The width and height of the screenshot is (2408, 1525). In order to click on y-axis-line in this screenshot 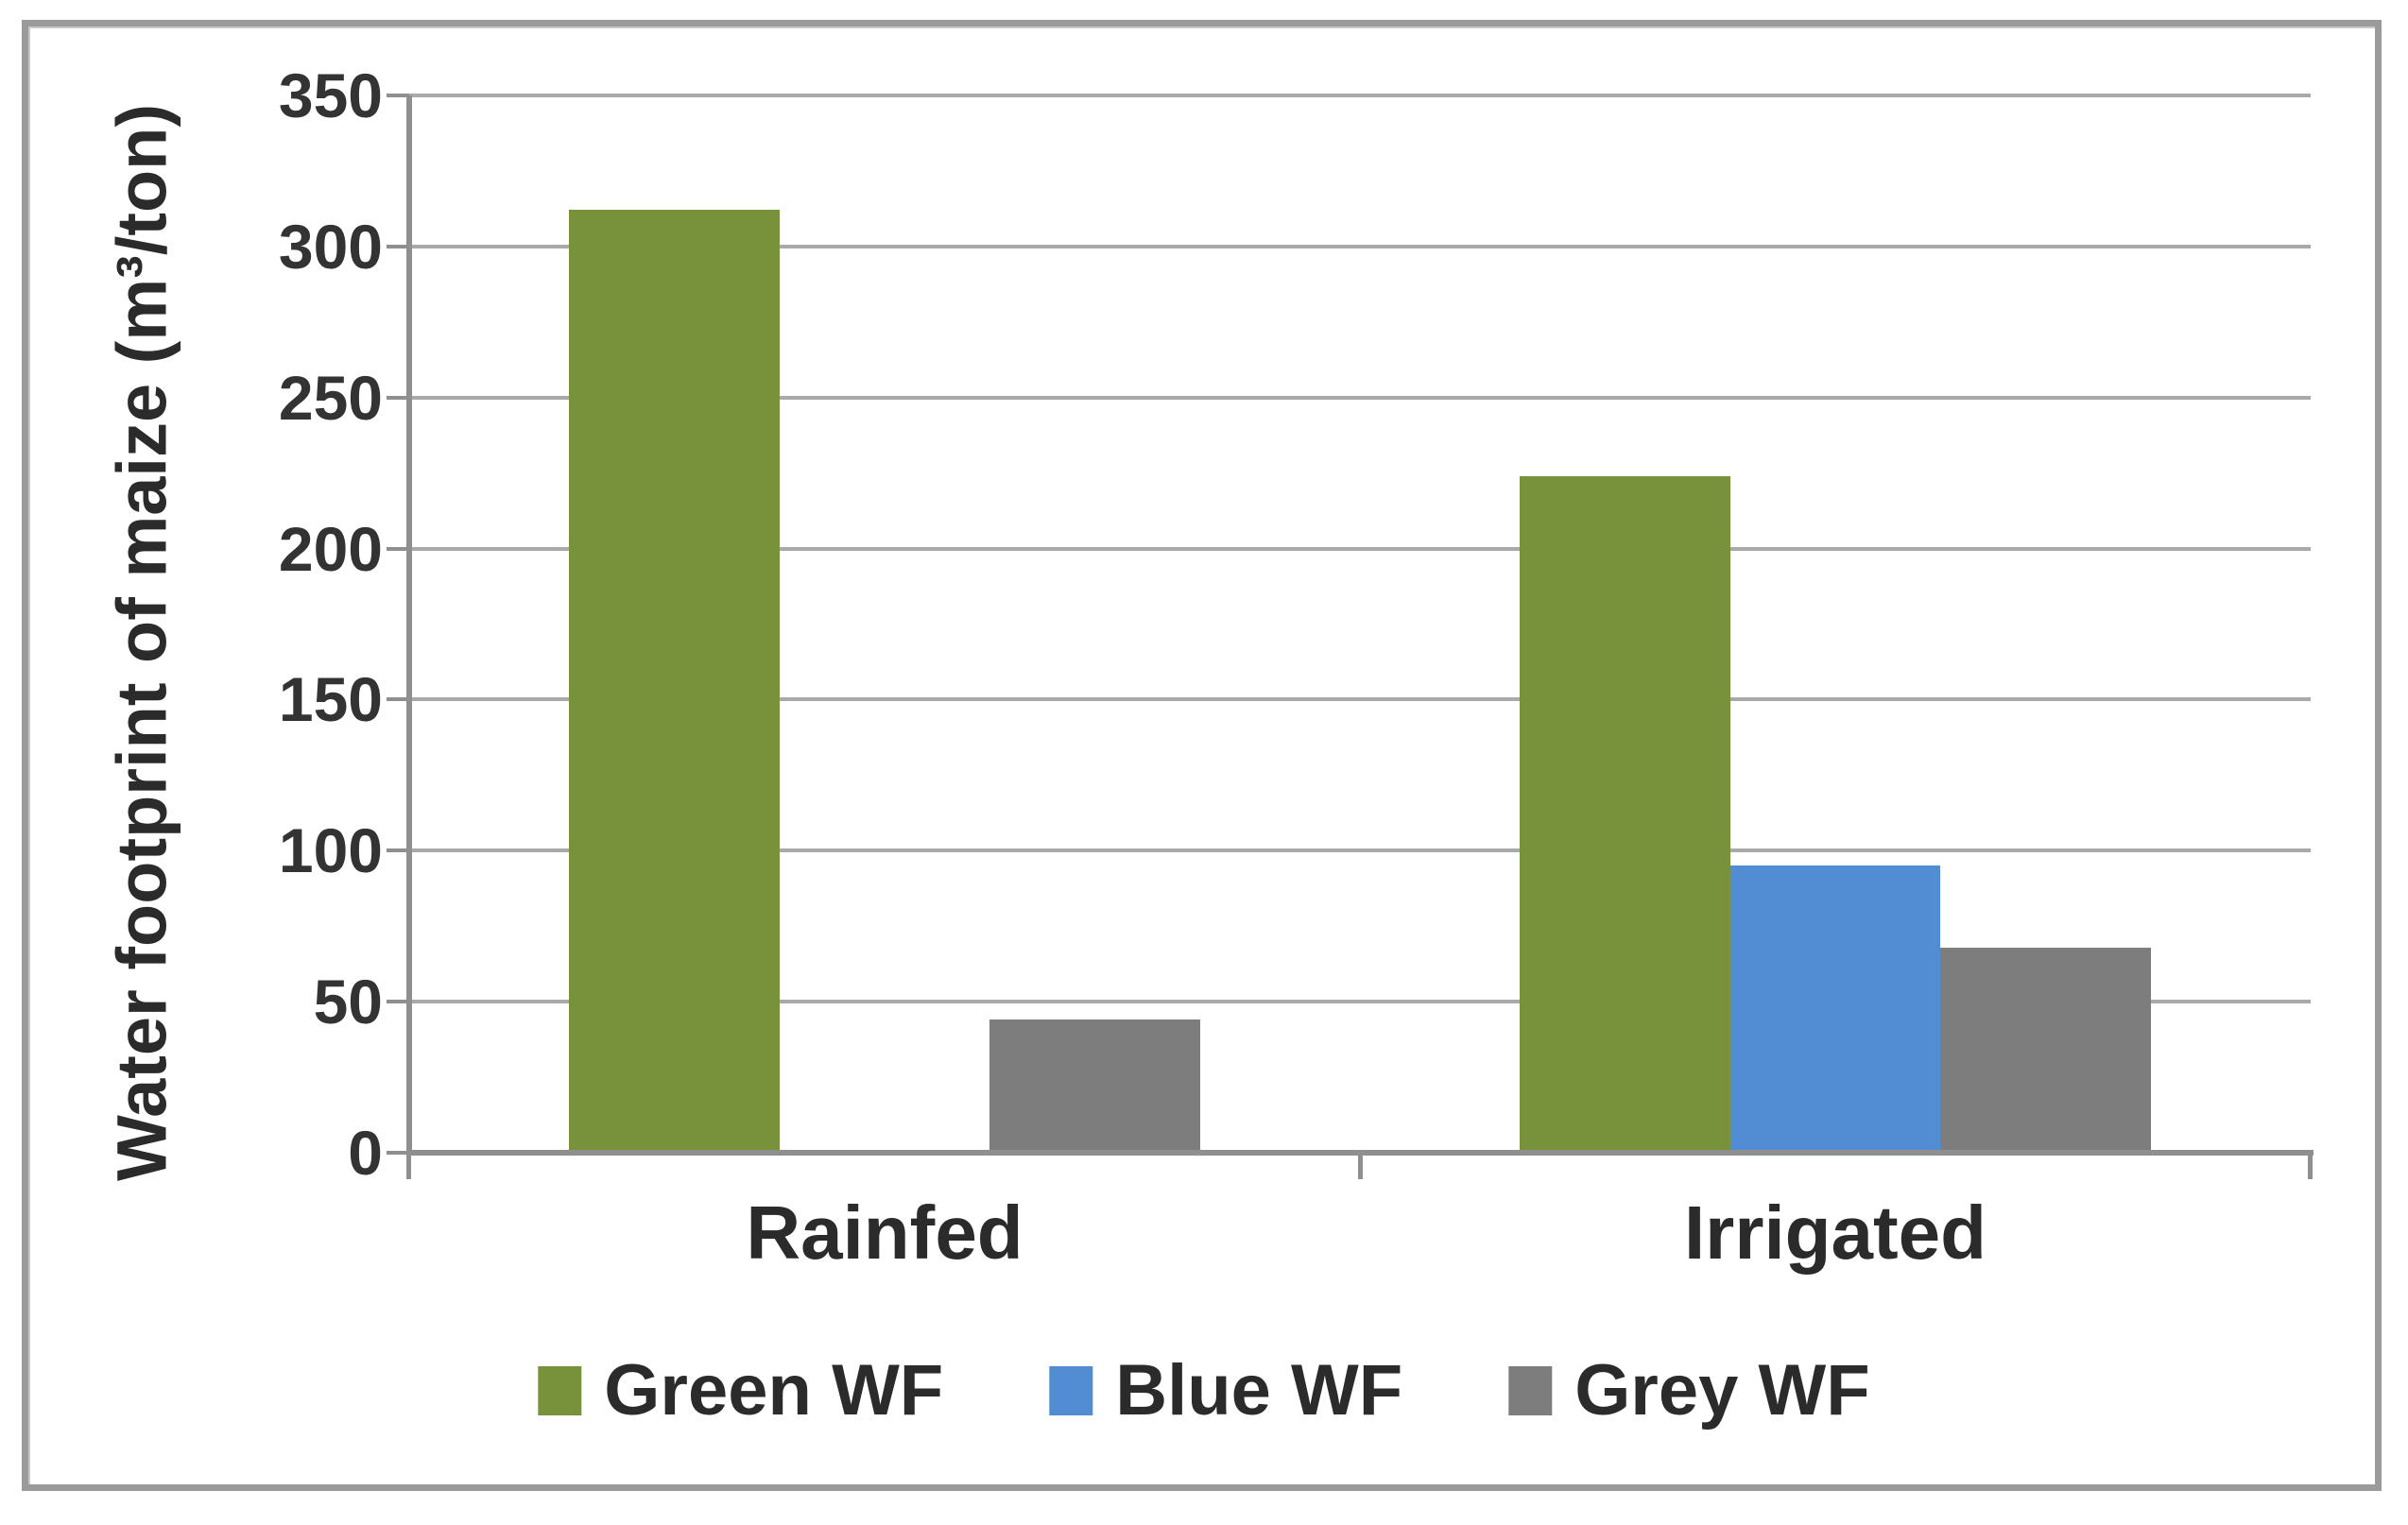, I will do `click(409, 624)`.